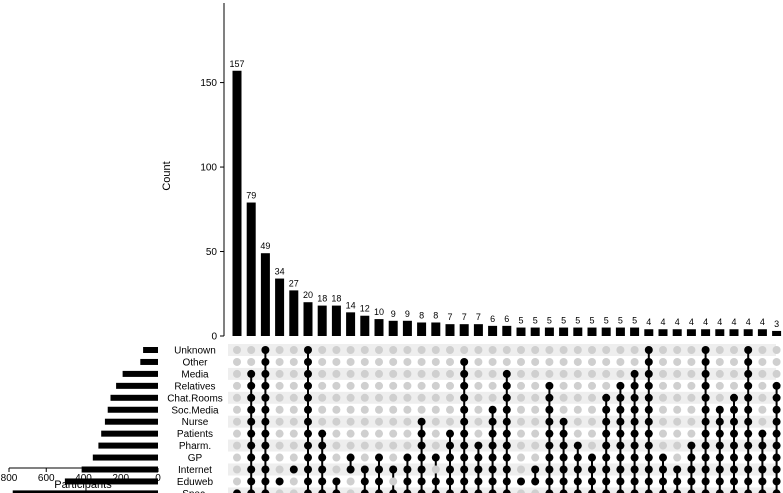 The height and width of the screenshot is (493, 783). I want to click on intersection-value-label: 14, so click(351, 305).